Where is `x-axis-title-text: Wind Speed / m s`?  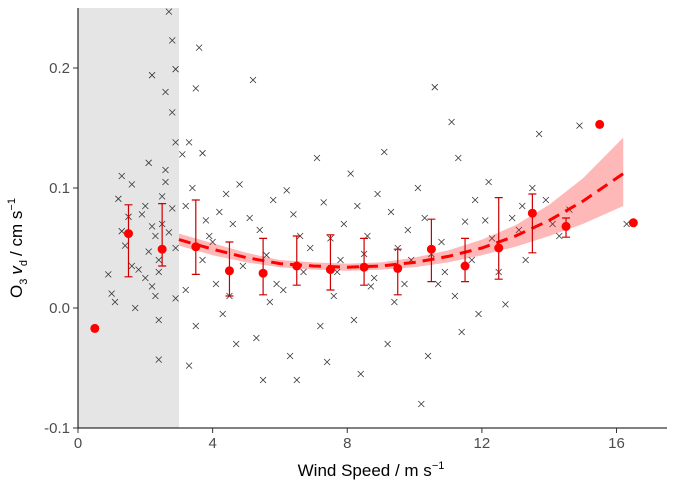 x-axis-title-text: Wind Speed / m s is located at coordinates (365, 470).